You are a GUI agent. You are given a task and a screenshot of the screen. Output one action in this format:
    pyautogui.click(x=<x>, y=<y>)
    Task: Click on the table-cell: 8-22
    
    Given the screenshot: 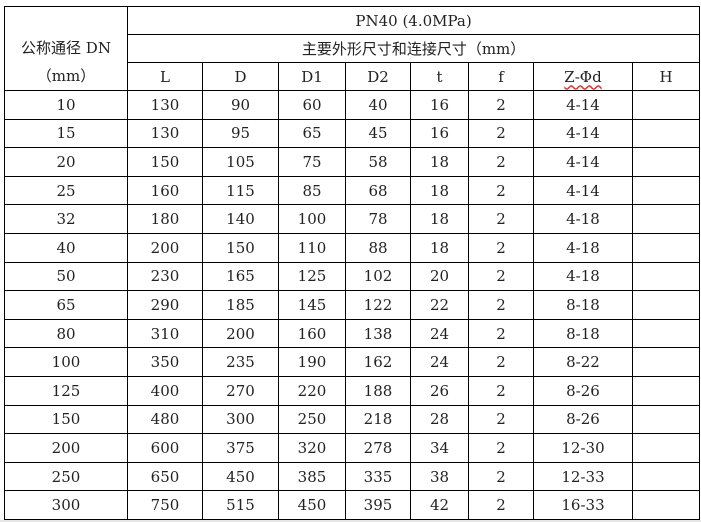 What is the action you would take?
    pyautogui.click(x=583, y=362)
    